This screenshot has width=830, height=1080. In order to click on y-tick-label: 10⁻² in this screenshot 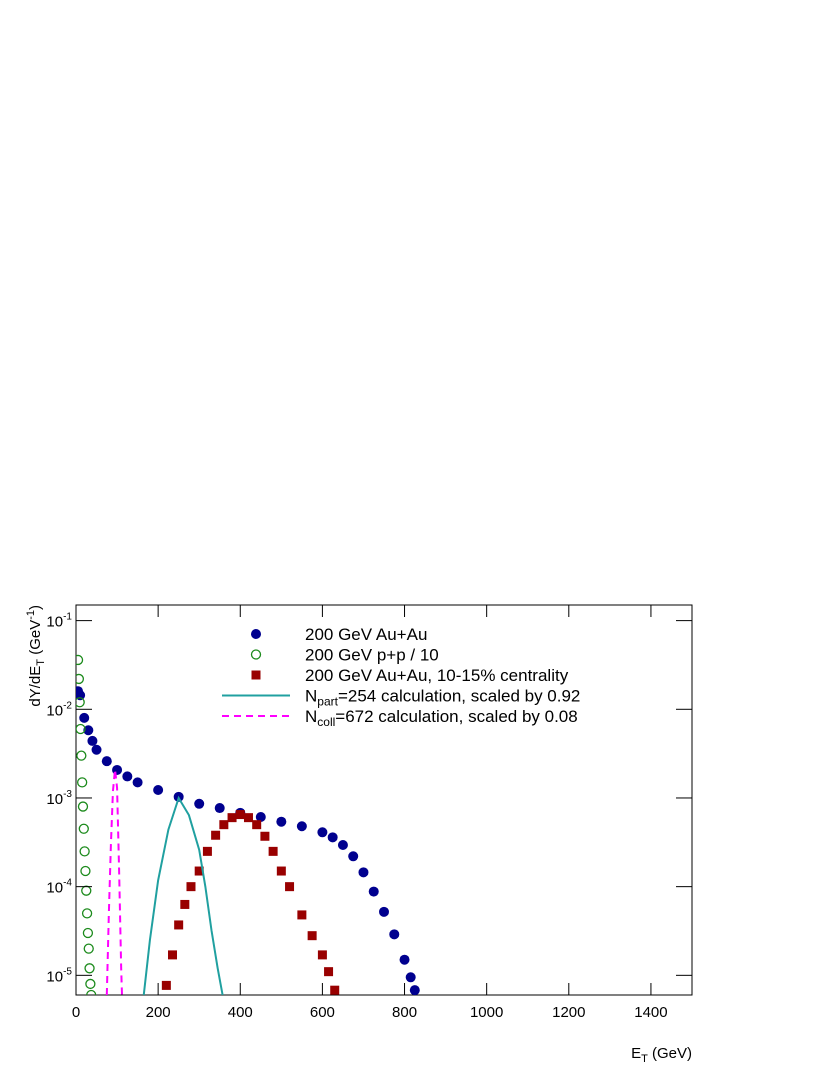, I will do `click(59, 709)`.